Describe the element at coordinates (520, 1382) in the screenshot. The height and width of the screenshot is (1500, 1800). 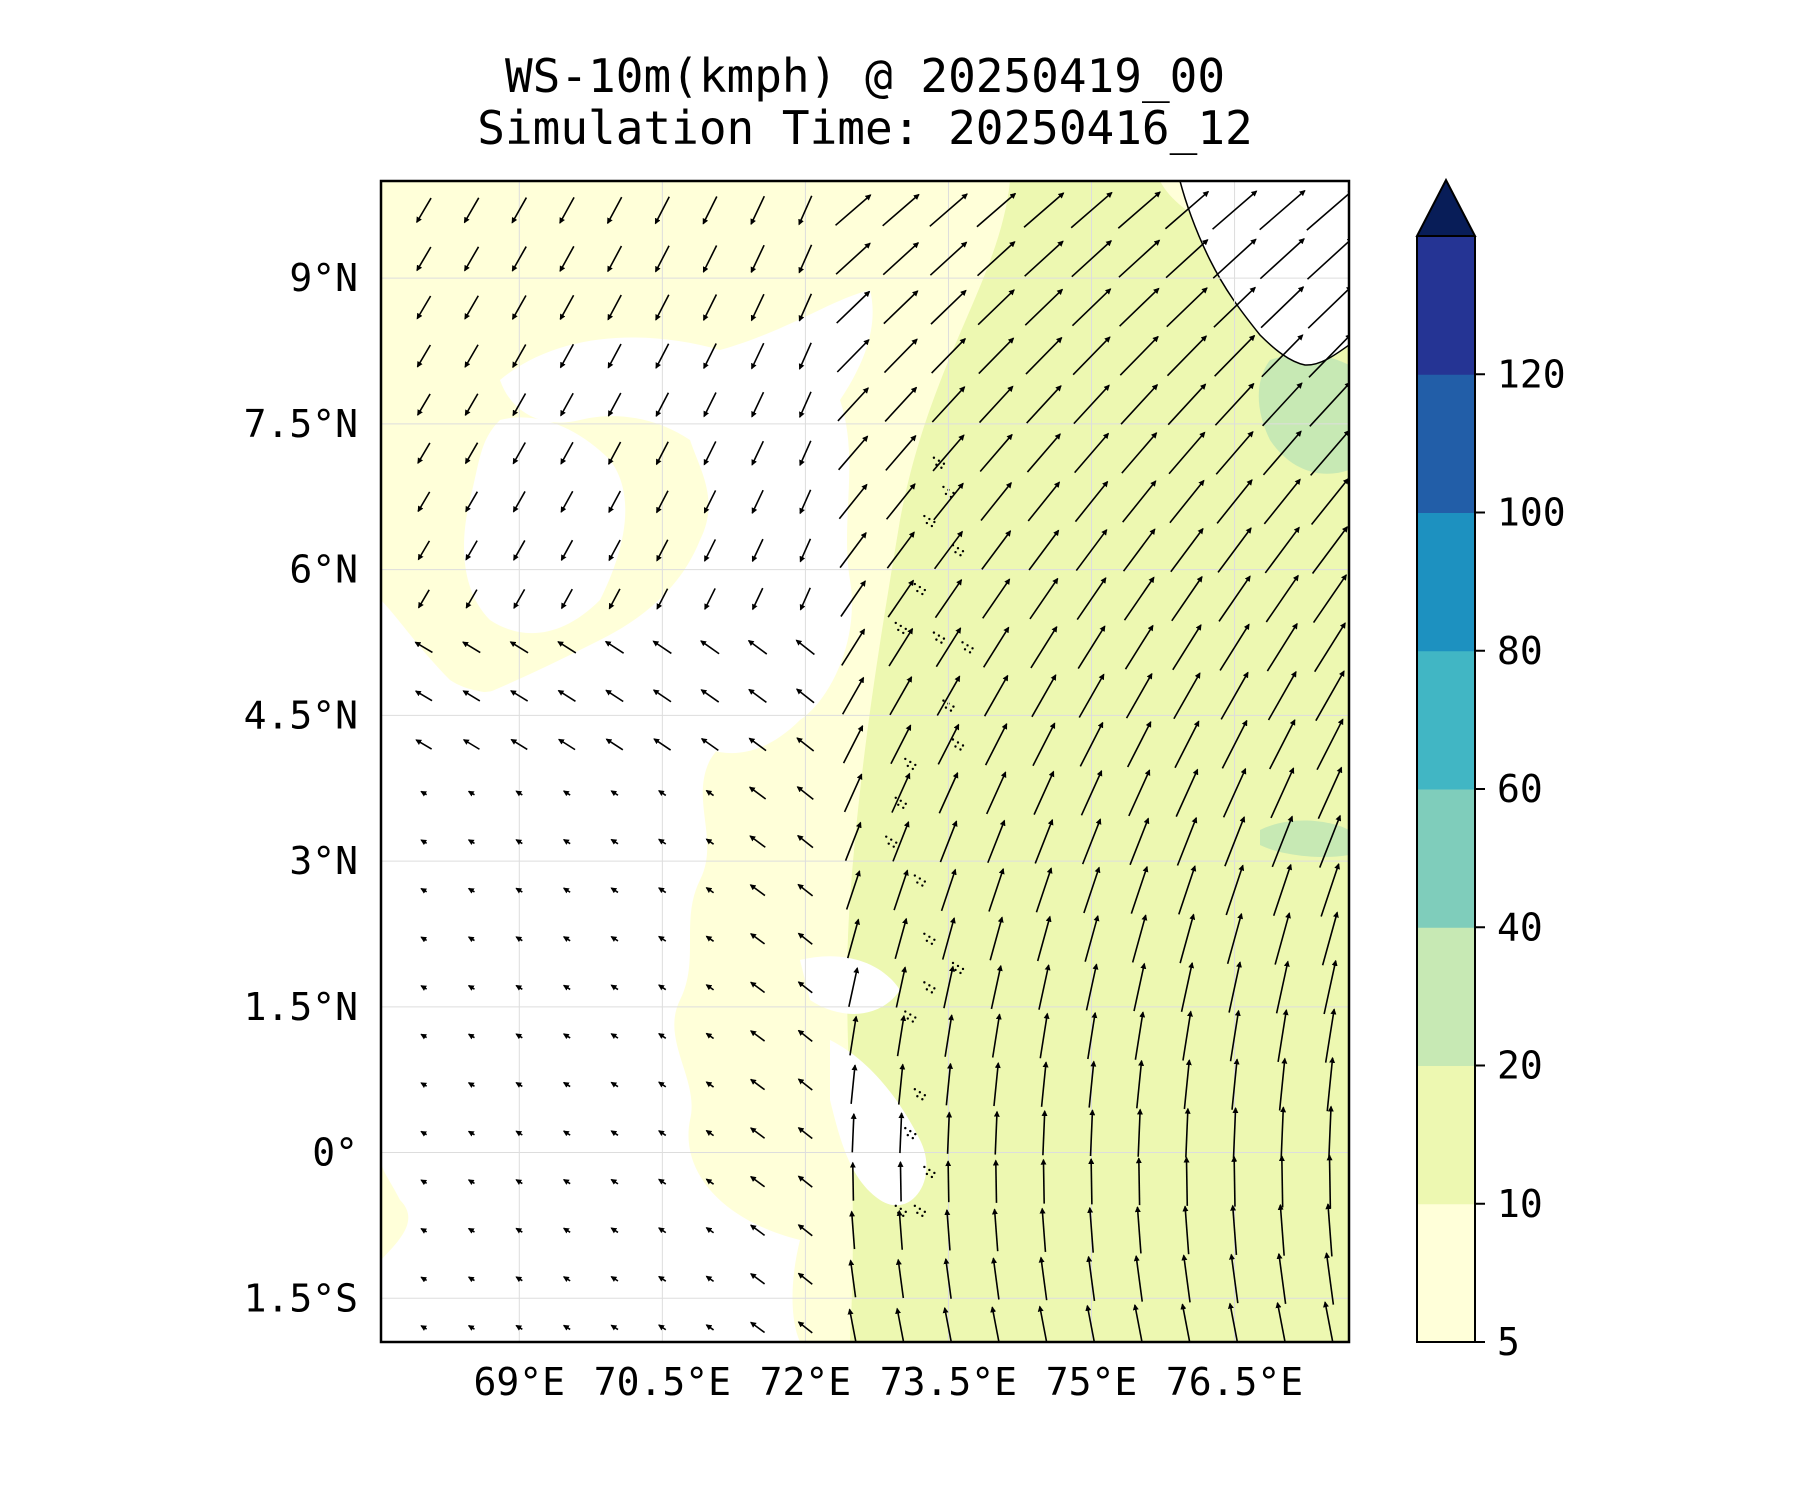
I see `x-tick-label: 69°E` at that location.